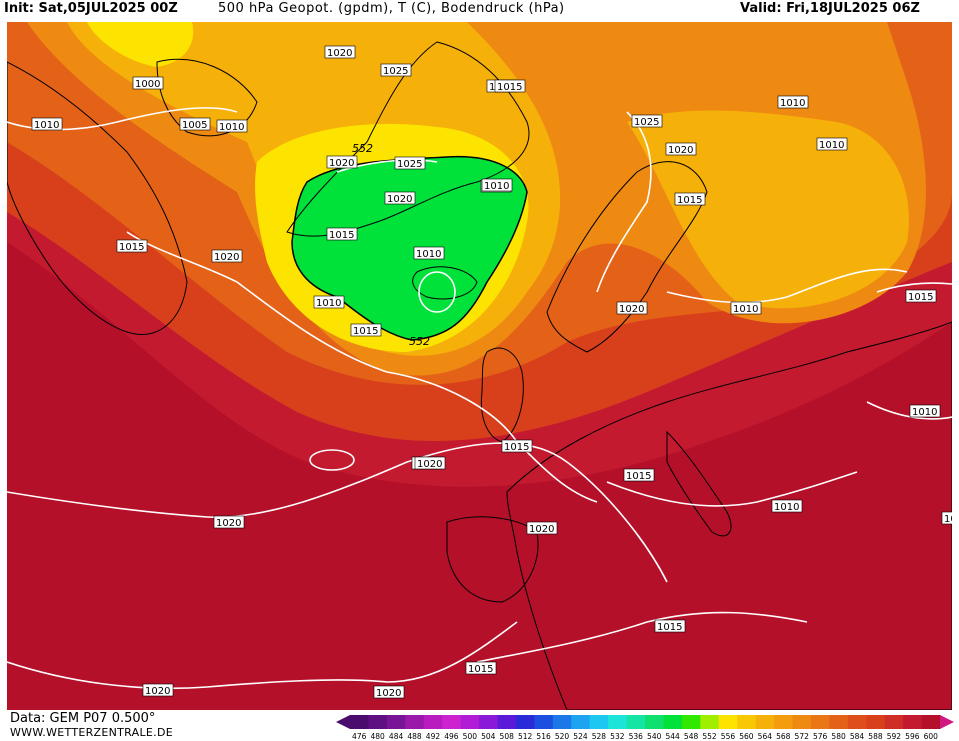 The image size is (959, 741). Describe the element at coordinates (507, 736) in the screenshot. I see `colorbar-tick-label: 508` at that location.